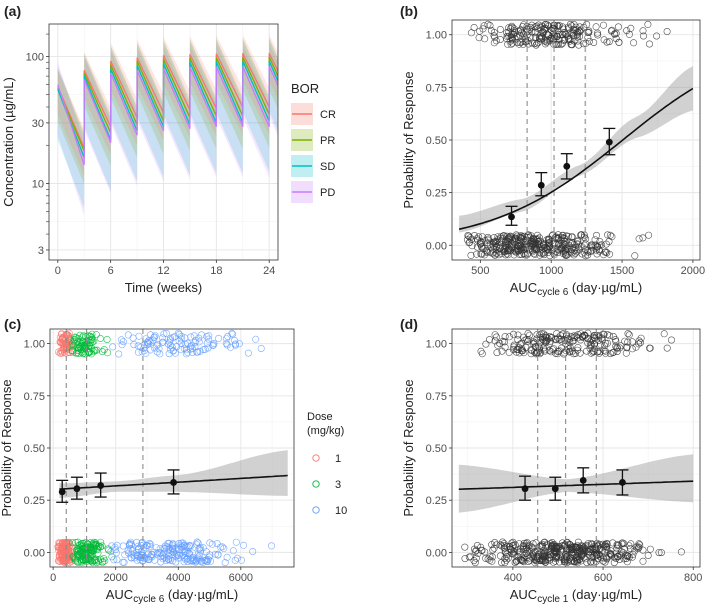 The height and width of the screenshot is (608, 709). I want to click on y-tick-label: 0.75, so click(436, 397).